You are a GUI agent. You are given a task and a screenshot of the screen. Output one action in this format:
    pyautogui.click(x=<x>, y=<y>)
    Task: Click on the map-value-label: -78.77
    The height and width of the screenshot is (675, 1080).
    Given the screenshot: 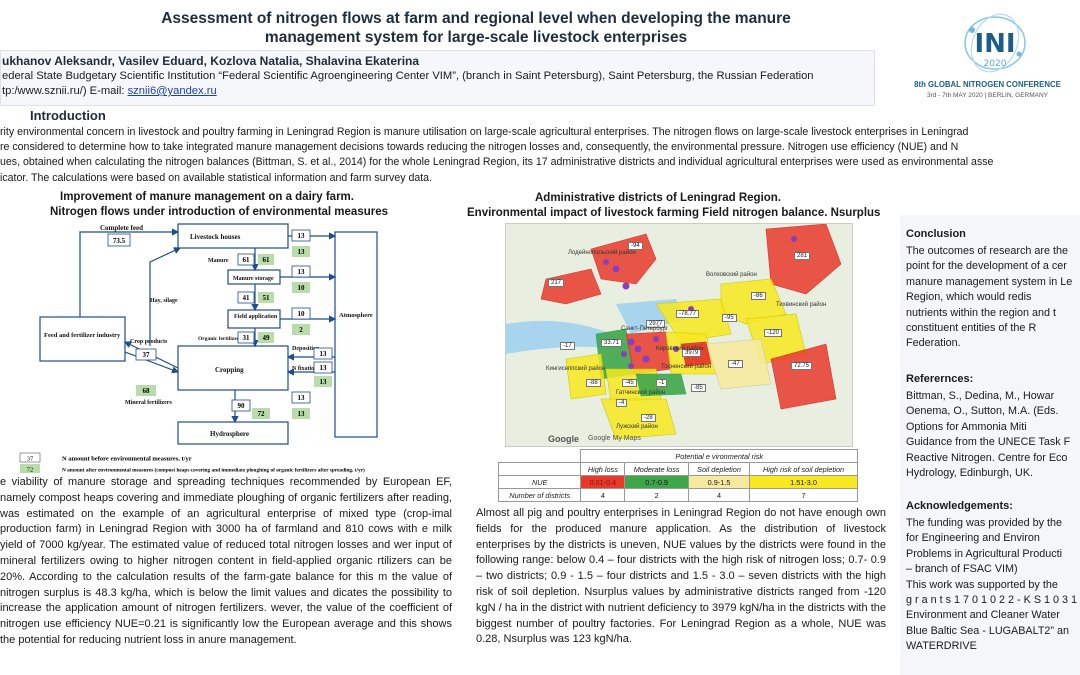 What is the action you would take?
    pyautogui.click(x=688, y=314)
    